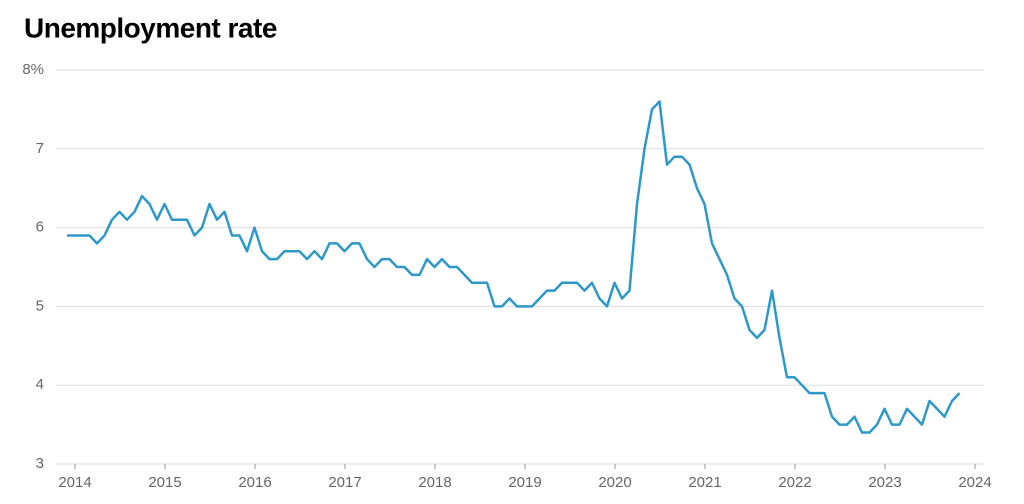  I want to click on y-tick-label: 6, so click(40, 227).